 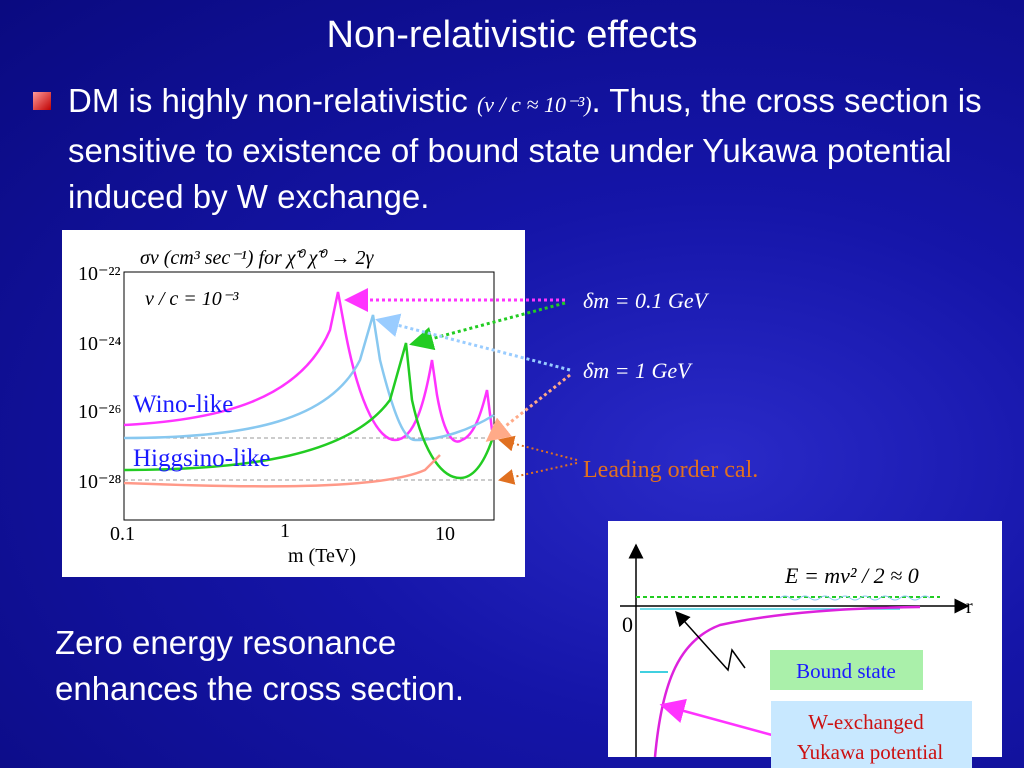 What do you see at coordinates (866, 722) in the screenshot?
I see `potential-label: W-exchanged` at bounding box center [866, 722].